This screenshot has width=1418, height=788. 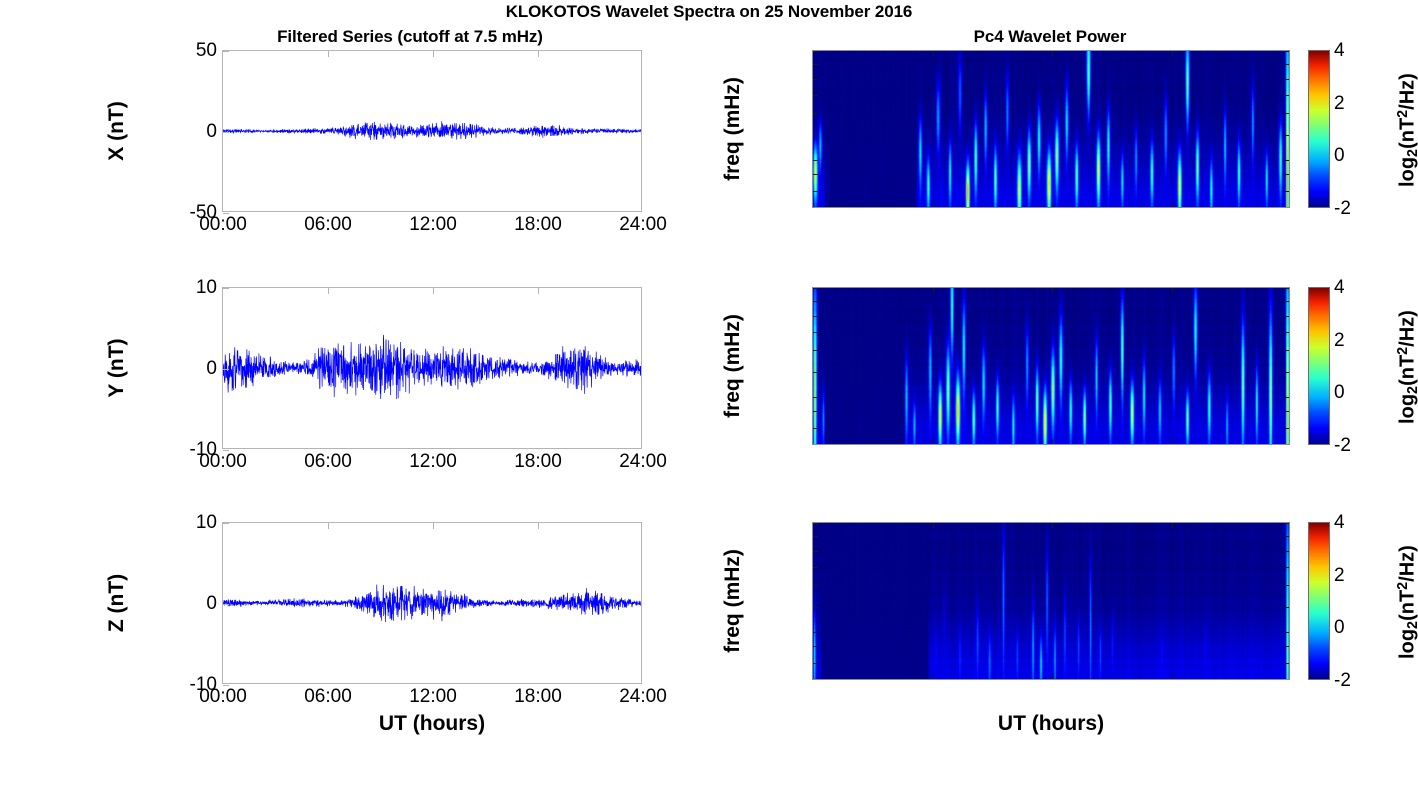 What do you see at coordinates (116, 368) in the screenshot?
I see `ylabel-y: Y (nT)` at bounding box center [116, 368].